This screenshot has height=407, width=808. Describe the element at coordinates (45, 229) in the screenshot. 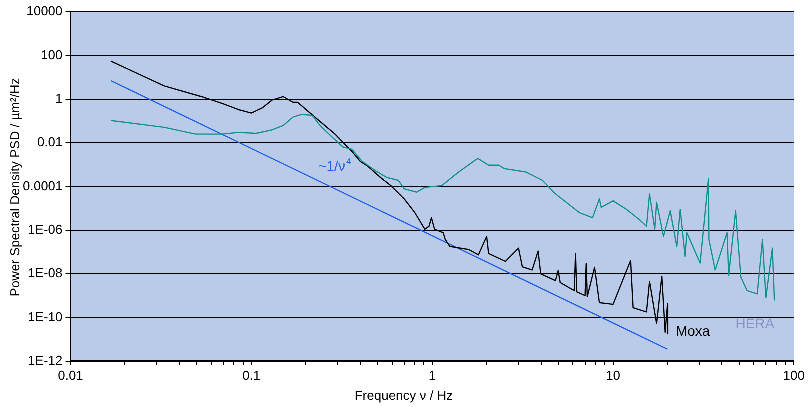

I see `y-tick-label: 1E-06` at that location.